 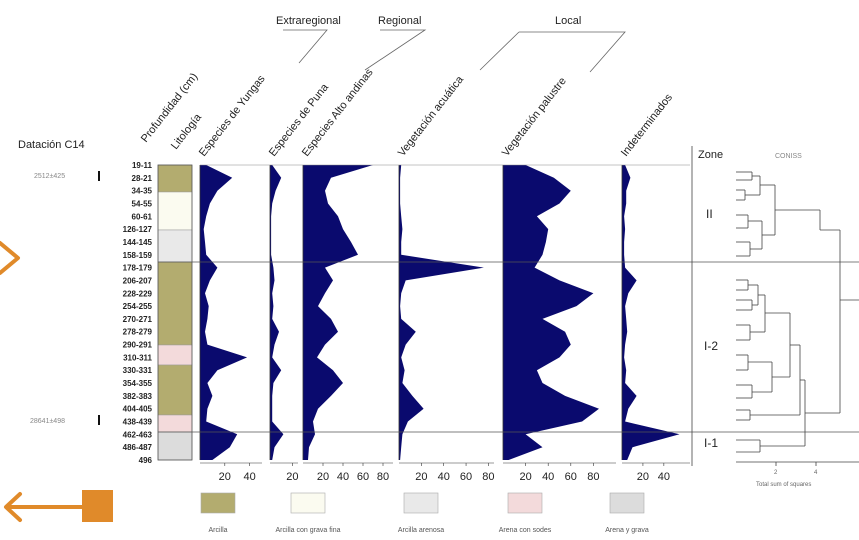 I want to click on group-bracket-local-left, so click(x=499, y=51).